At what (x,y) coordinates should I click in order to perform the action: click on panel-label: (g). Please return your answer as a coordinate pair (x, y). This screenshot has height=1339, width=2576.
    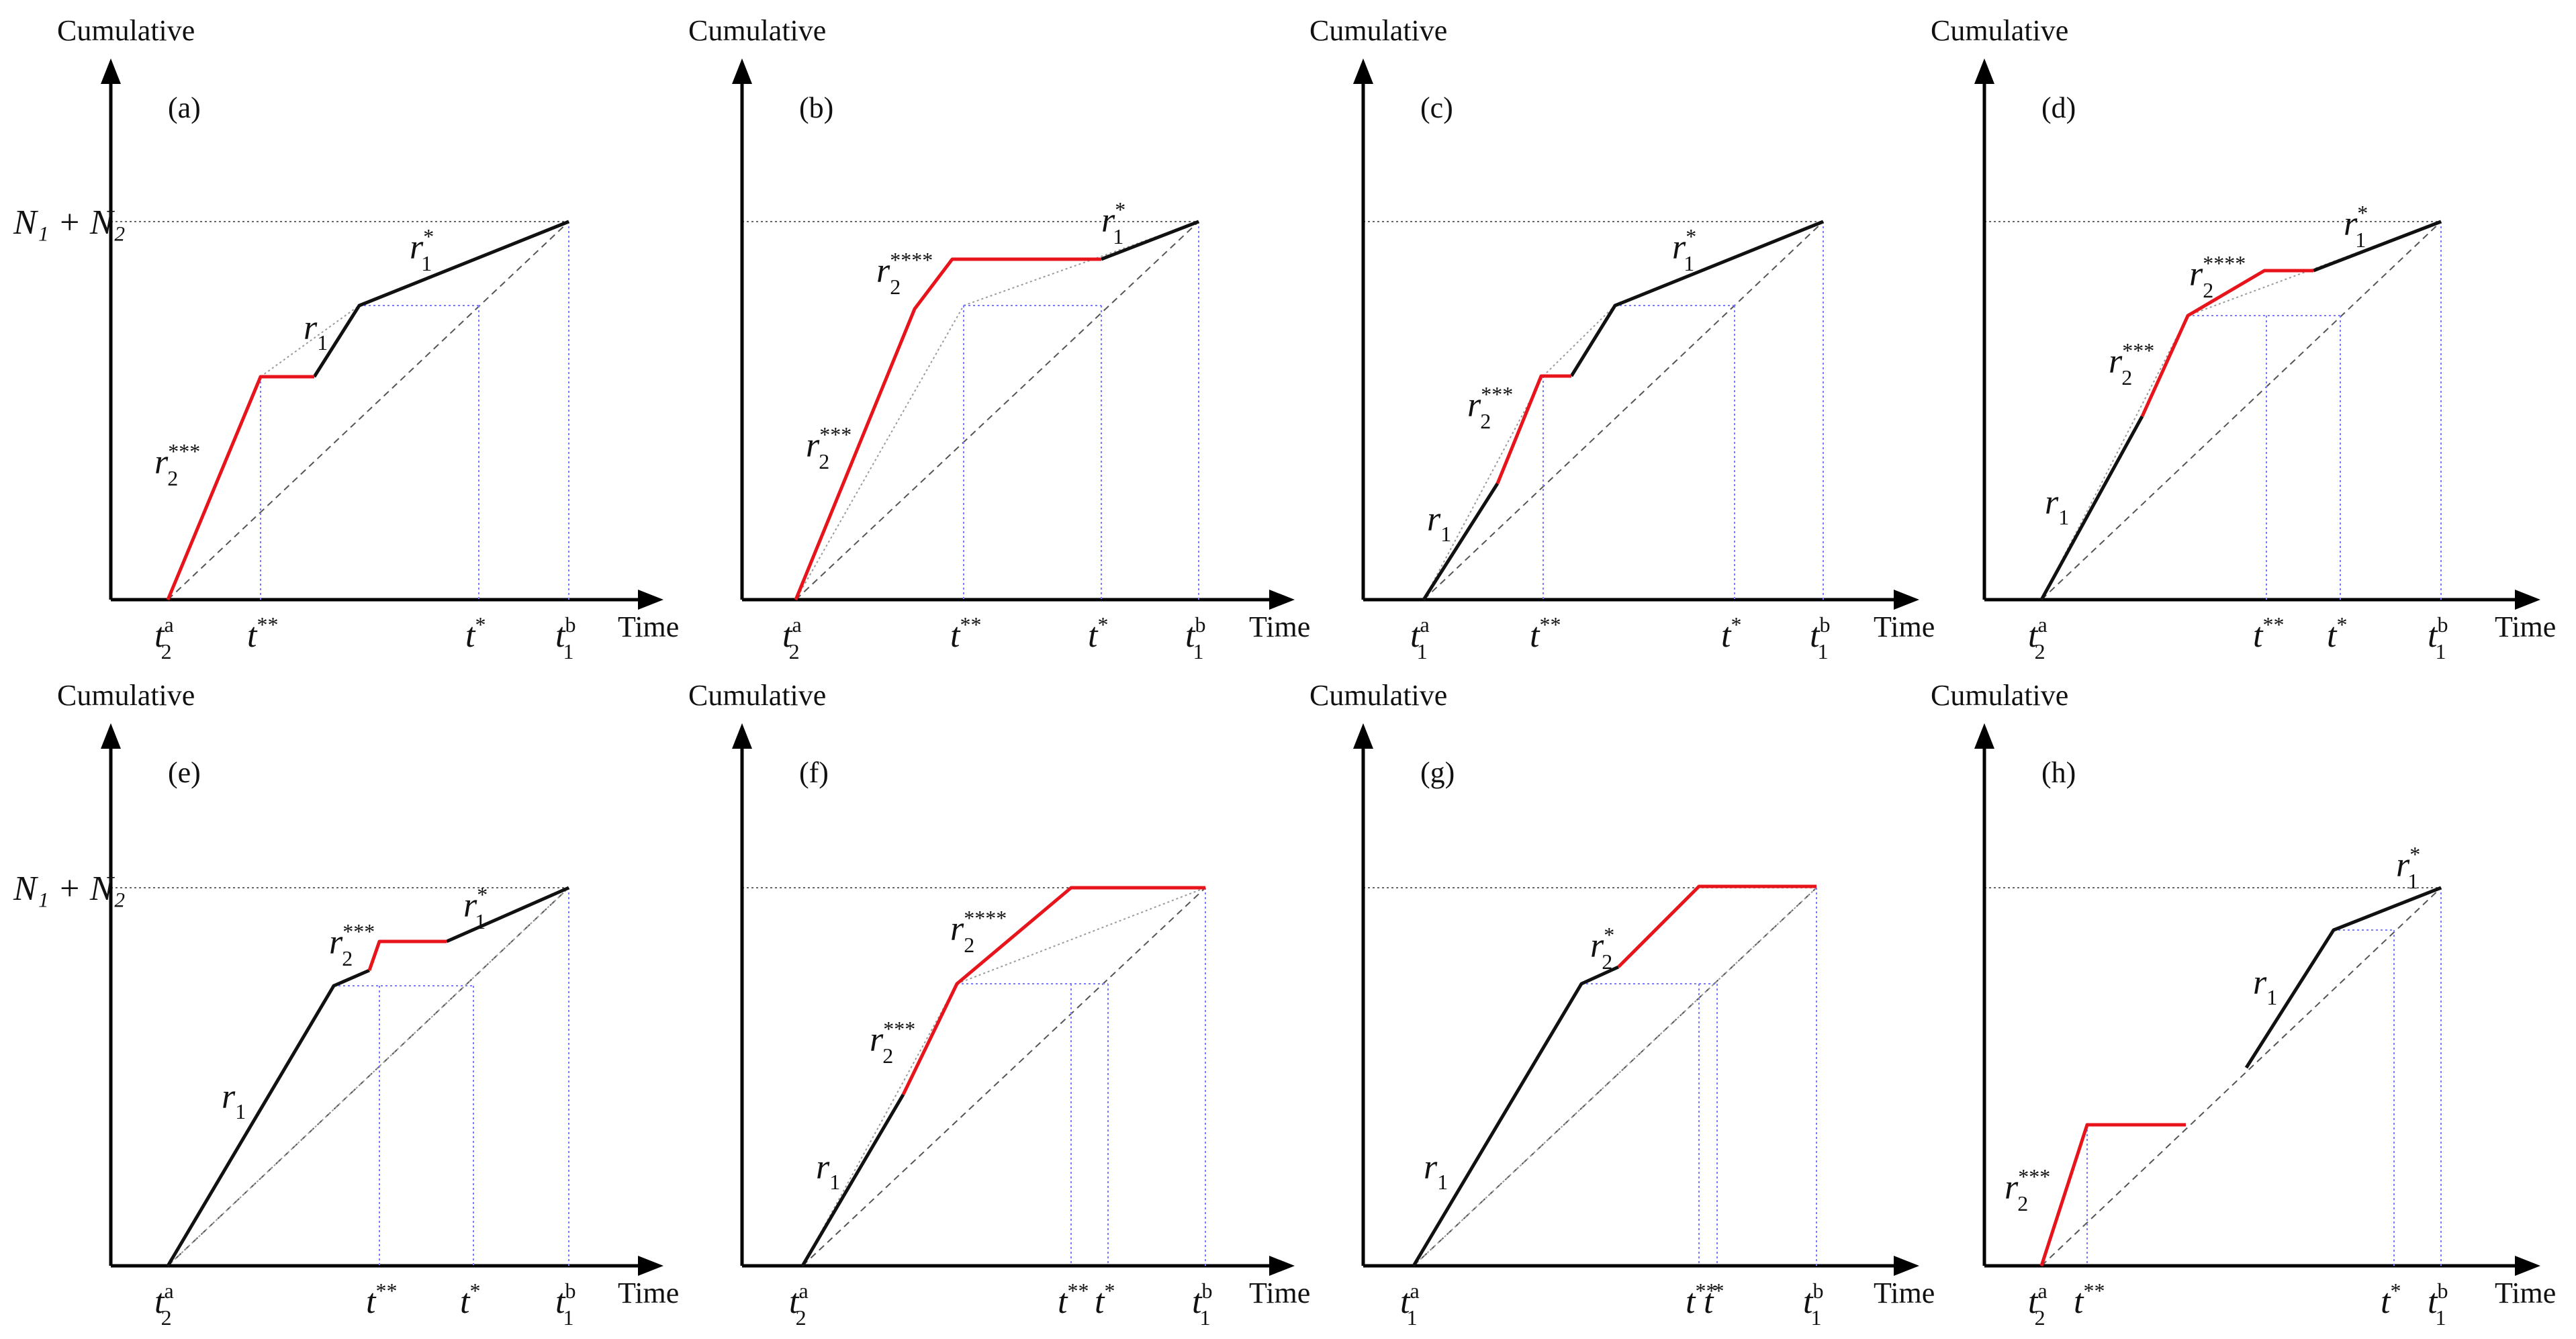
    Looking at the image, I should click on (1437, 773).